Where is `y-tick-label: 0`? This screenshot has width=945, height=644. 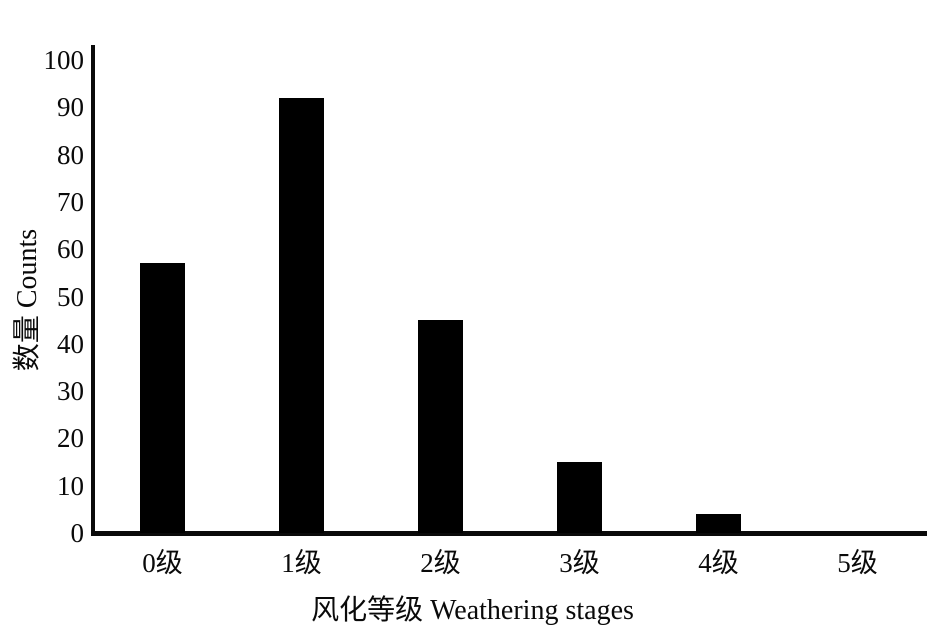 y-tick-label: 0 is located at coordinates (77, 533).